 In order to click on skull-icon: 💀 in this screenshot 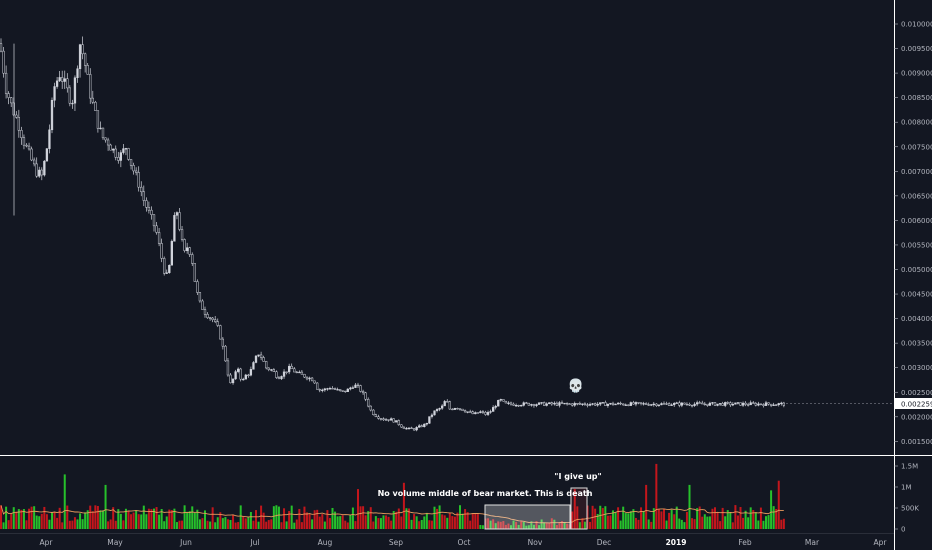, I will do `click(576, 386)`.